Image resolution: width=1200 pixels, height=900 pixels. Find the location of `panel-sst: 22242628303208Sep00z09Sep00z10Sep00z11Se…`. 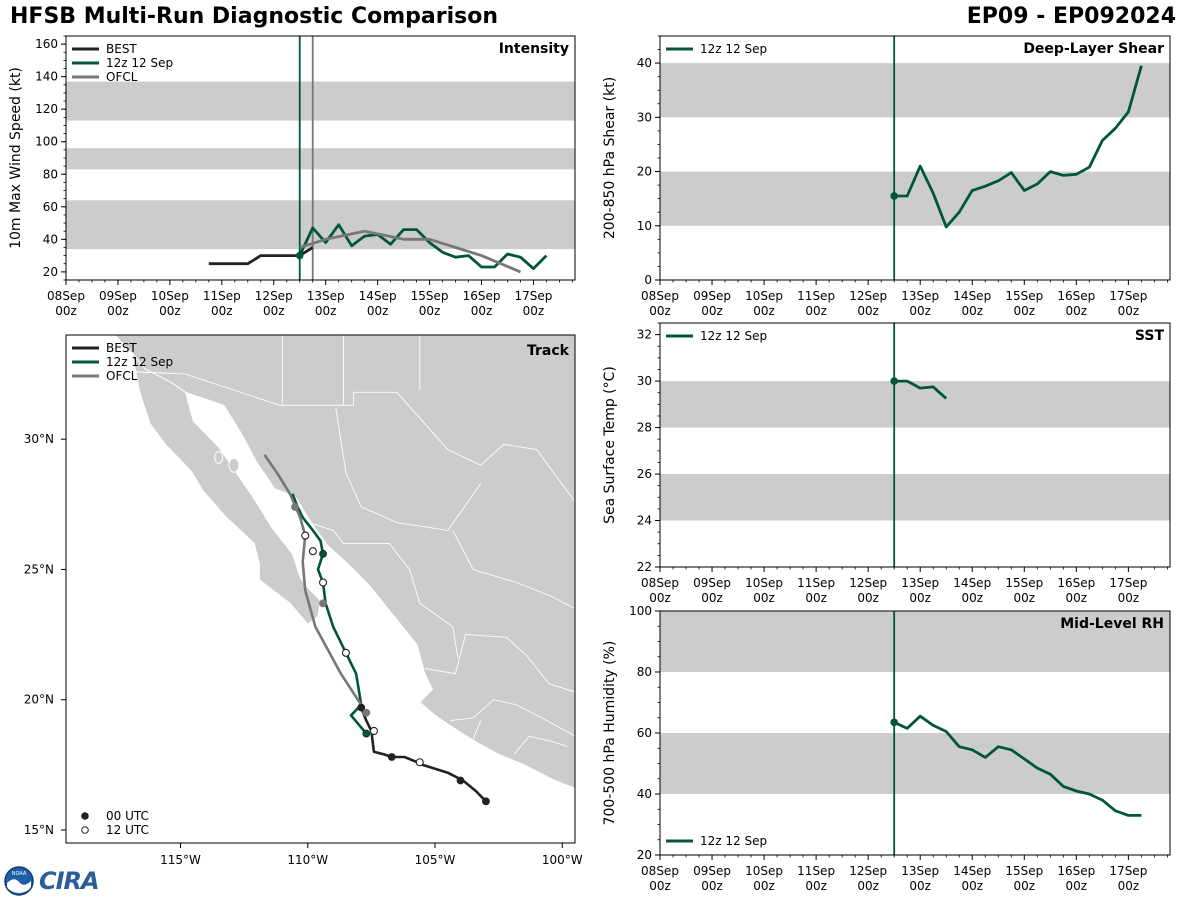

panel-sst: 22242628303208Sep00z09Sep00z10Sep00z11Se… is located at coordinates (886, 463).